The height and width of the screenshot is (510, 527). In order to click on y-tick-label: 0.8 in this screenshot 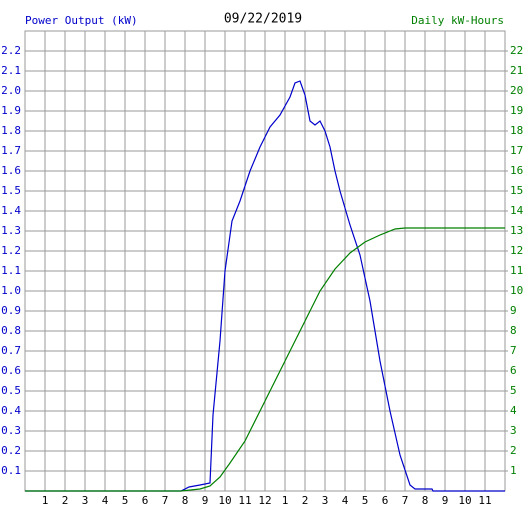, I will do `click(11, 330)`.